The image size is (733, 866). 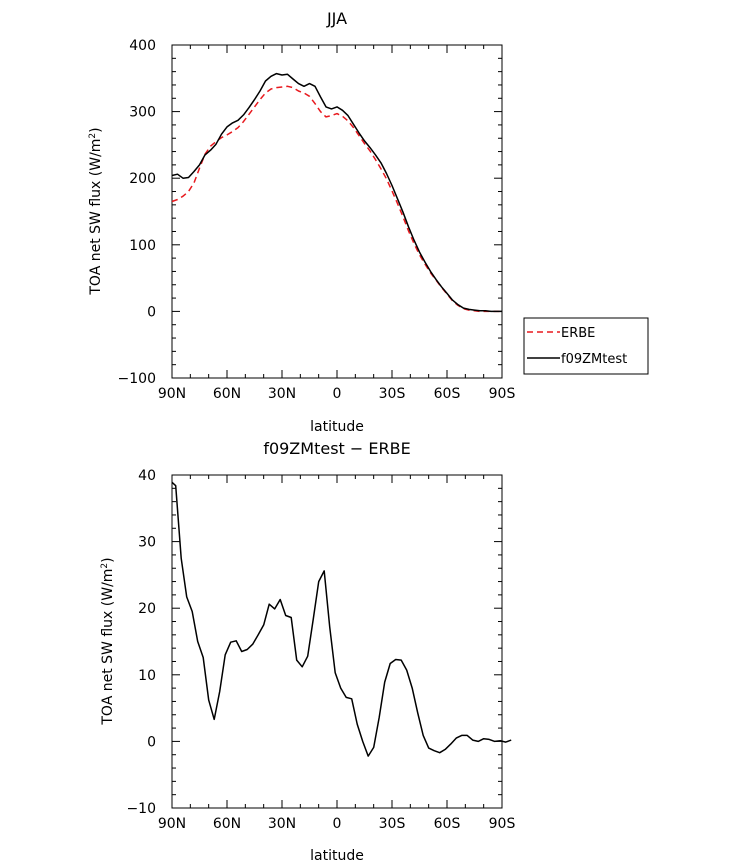 I want to click on legend-erbe-label: ERBE, so click(x=578, y=333).